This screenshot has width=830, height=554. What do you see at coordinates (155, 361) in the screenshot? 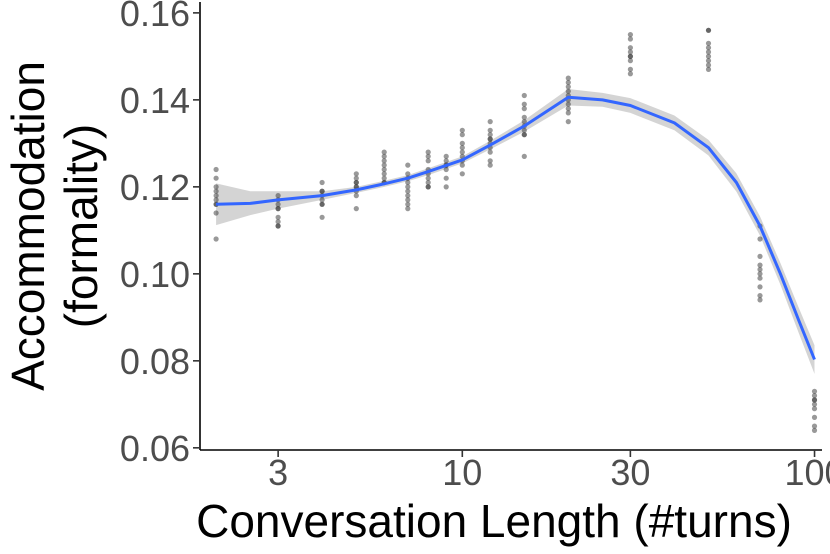
I see `y-tick-label: 0.08` at bounding box center [155, 361].